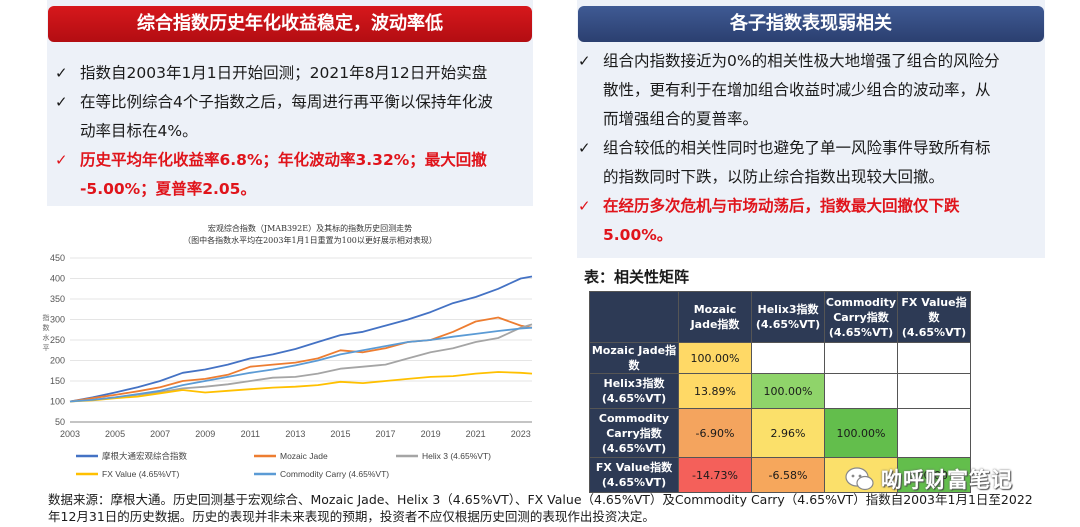  Describe the element at coordinates (334, 474) in the screenshot. I see `legend-label: Commodity Carry (4.65%VT)` at that location.